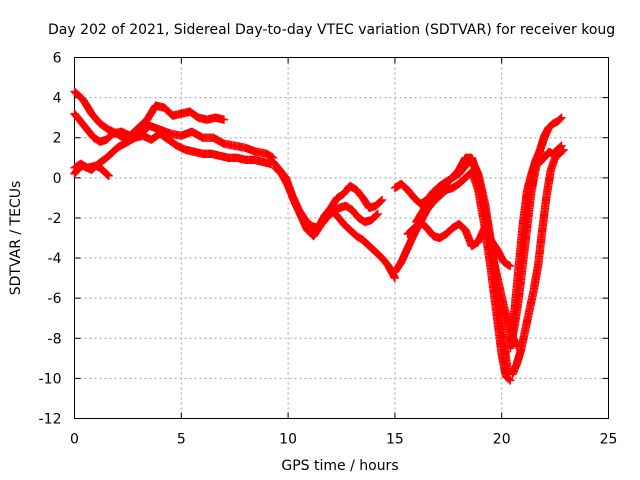 The height and width of the screenshot is (480, 640). Describe the element at coordinates (57, 99) in the screenshot. I see `y-tick-label: 4` at that location.